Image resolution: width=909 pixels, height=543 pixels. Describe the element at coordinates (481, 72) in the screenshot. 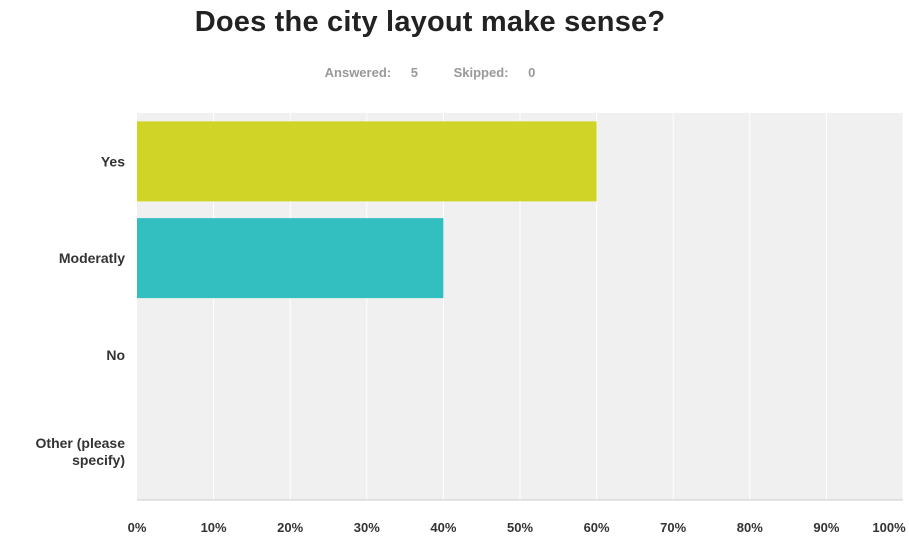

I see `skipped-label: Skipped:` at that location.